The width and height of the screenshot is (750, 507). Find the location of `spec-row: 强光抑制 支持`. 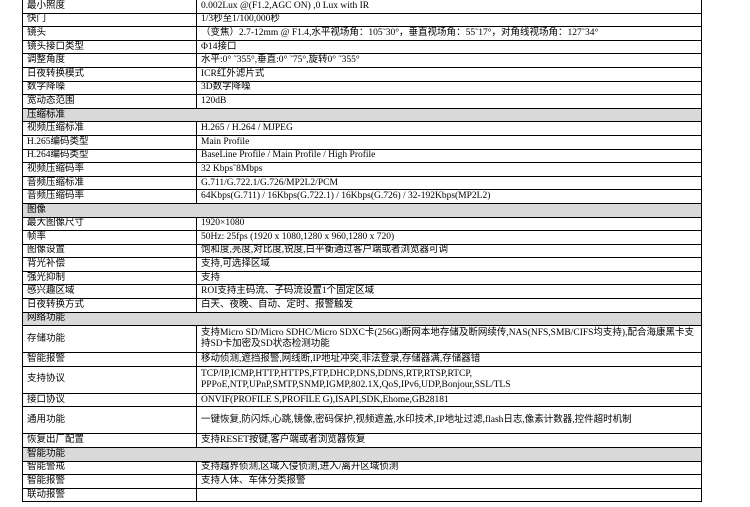

spec-row: 强光抑制 支持 is located at coordinates (362, 278).